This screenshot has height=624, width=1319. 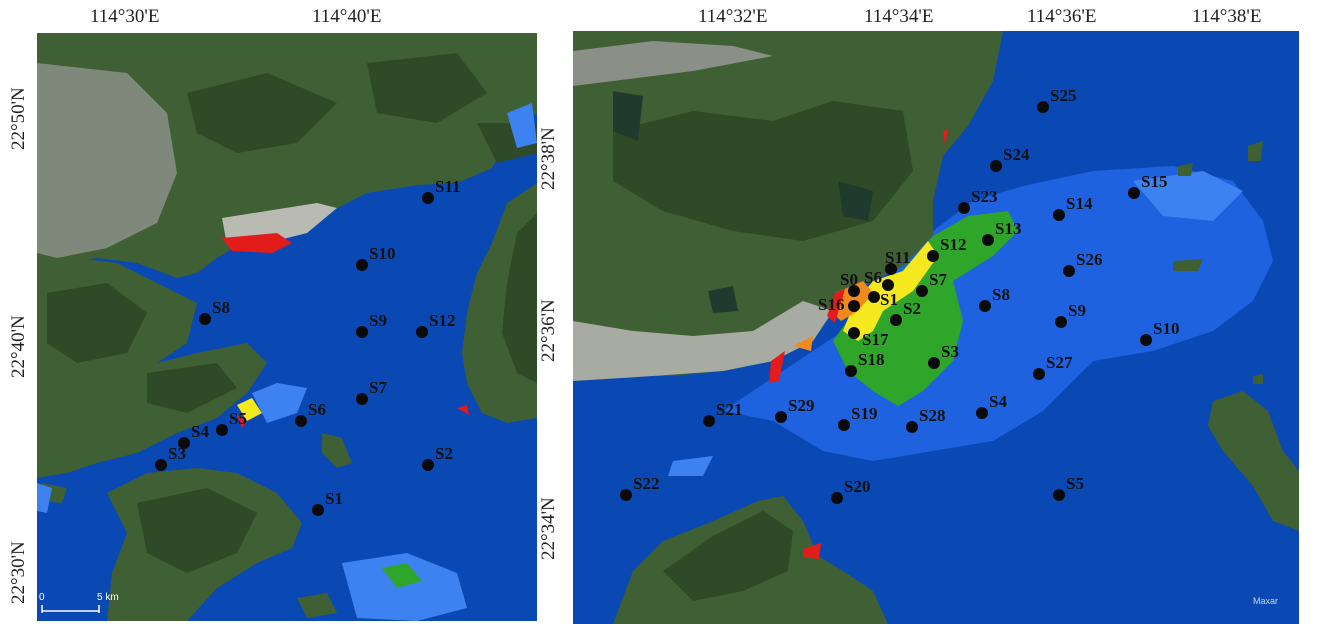 What do you see at coordinates (703, 341) in the screenshot?
I see `right-map-urban` at bounding box center [703, 341].